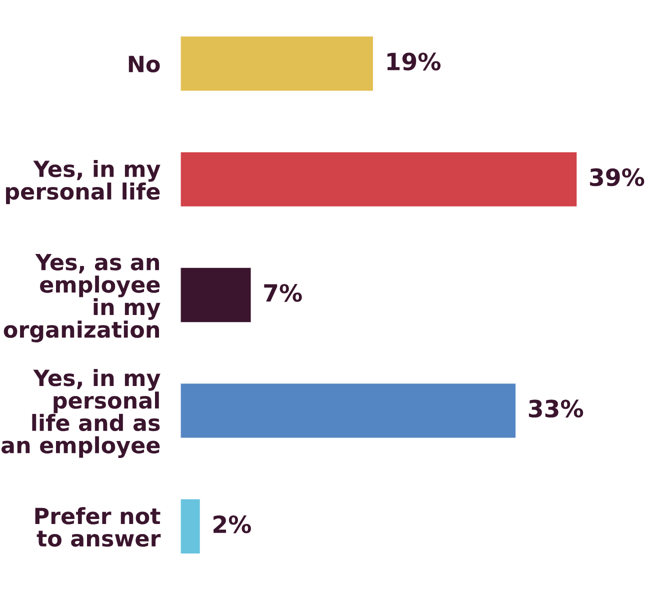 This screenshot has height=590, width=660. I want to click on y-tick-label: Yes, as an employee in my organization, so click(82, 298).